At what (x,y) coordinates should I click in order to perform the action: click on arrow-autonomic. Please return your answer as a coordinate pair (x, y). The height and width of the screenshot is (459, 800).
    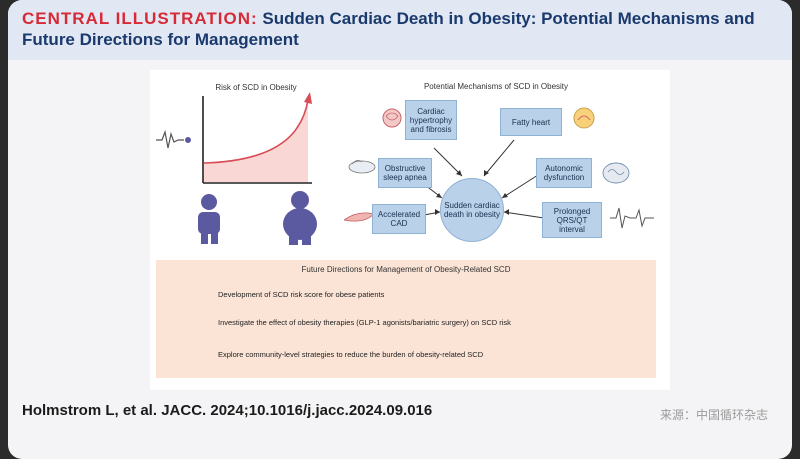
    Looking at the image, I should click on (520, 186).